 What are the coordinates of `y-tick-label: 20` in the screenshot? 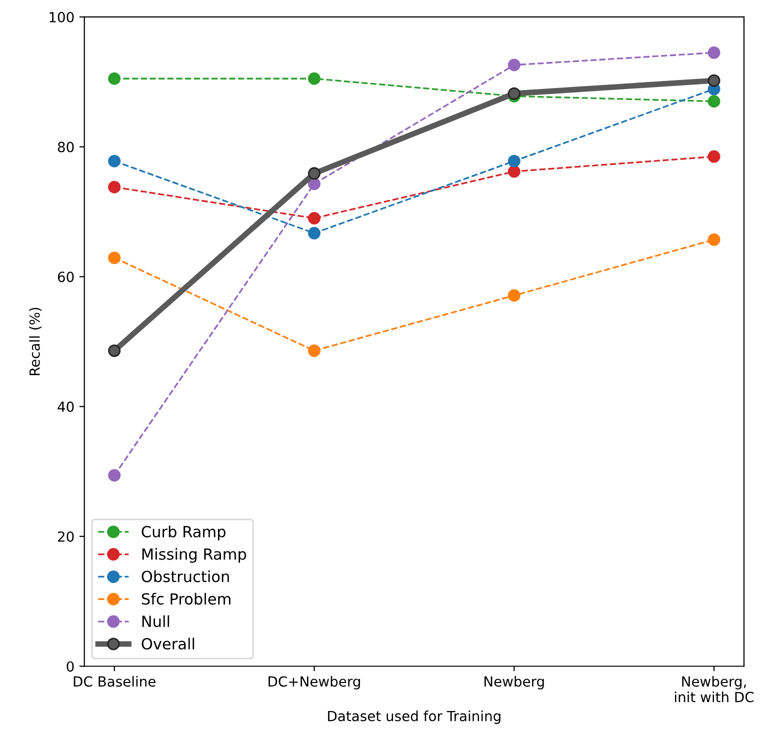 It's located at (66, 536).